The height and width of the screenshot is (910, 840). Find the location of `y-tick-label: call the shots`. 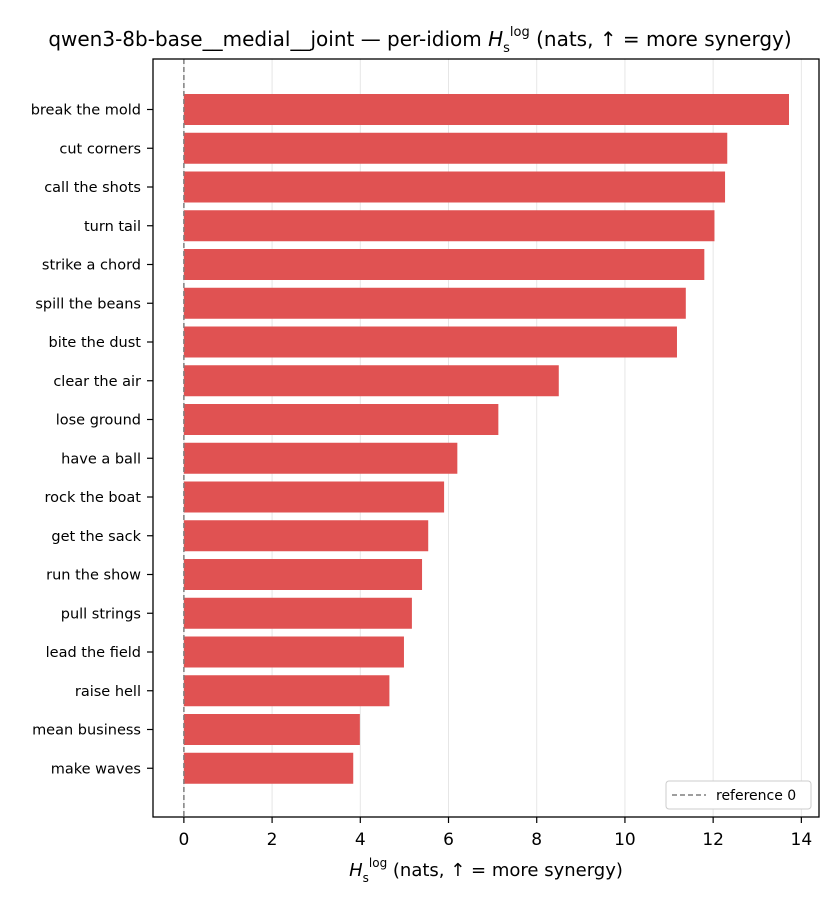

y-tick-label: call the shots is located at coordinates (92, 188).